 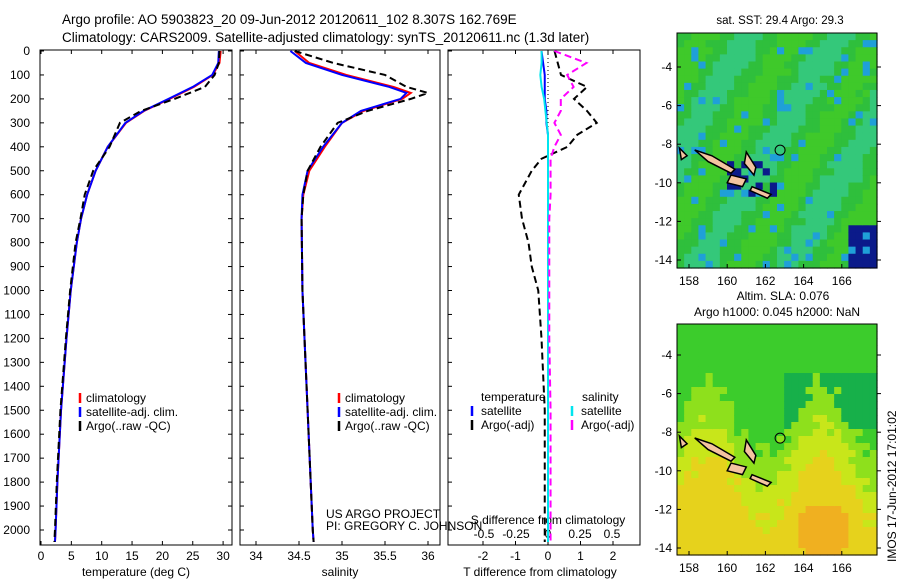 What do you see at coordinates (299, 556) in the screenshot?
I see `sal-tick-label: 34.5` at bounding box center [299, 556].